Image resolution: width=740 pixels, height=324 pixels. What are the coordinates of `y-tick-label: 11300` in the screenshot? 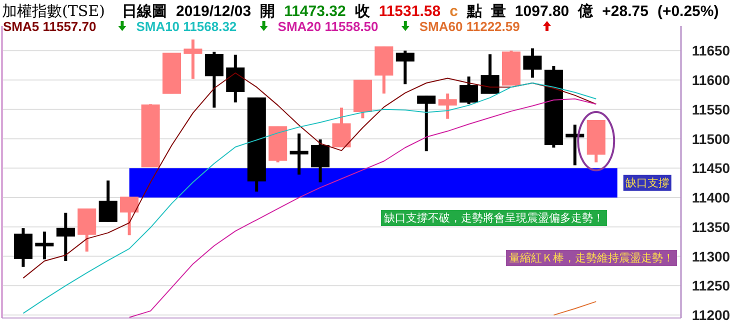 It's located at (711, 256).